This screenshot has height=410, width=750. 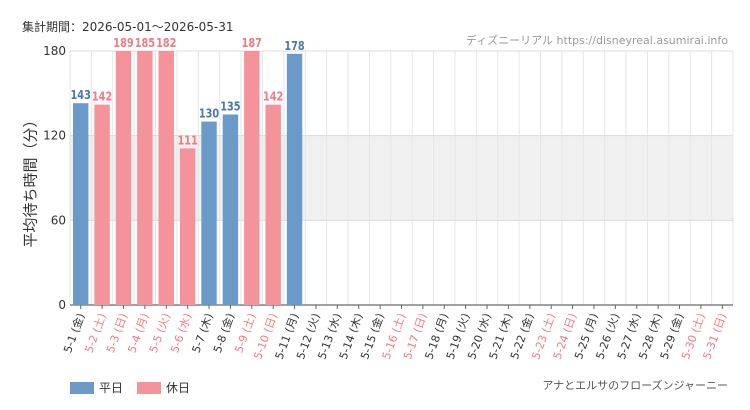 I want to click on y-tick-label: 180, so click(x=54, y=51).